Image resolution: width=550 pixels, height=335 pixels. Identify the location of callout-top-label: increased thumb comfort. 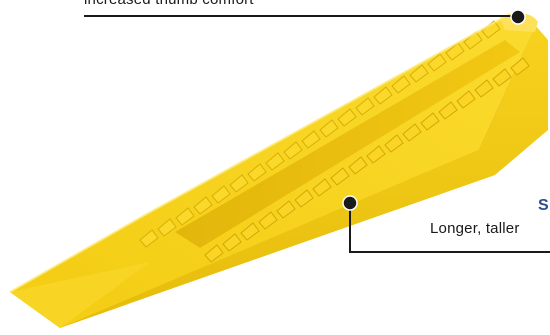
(169, 4).